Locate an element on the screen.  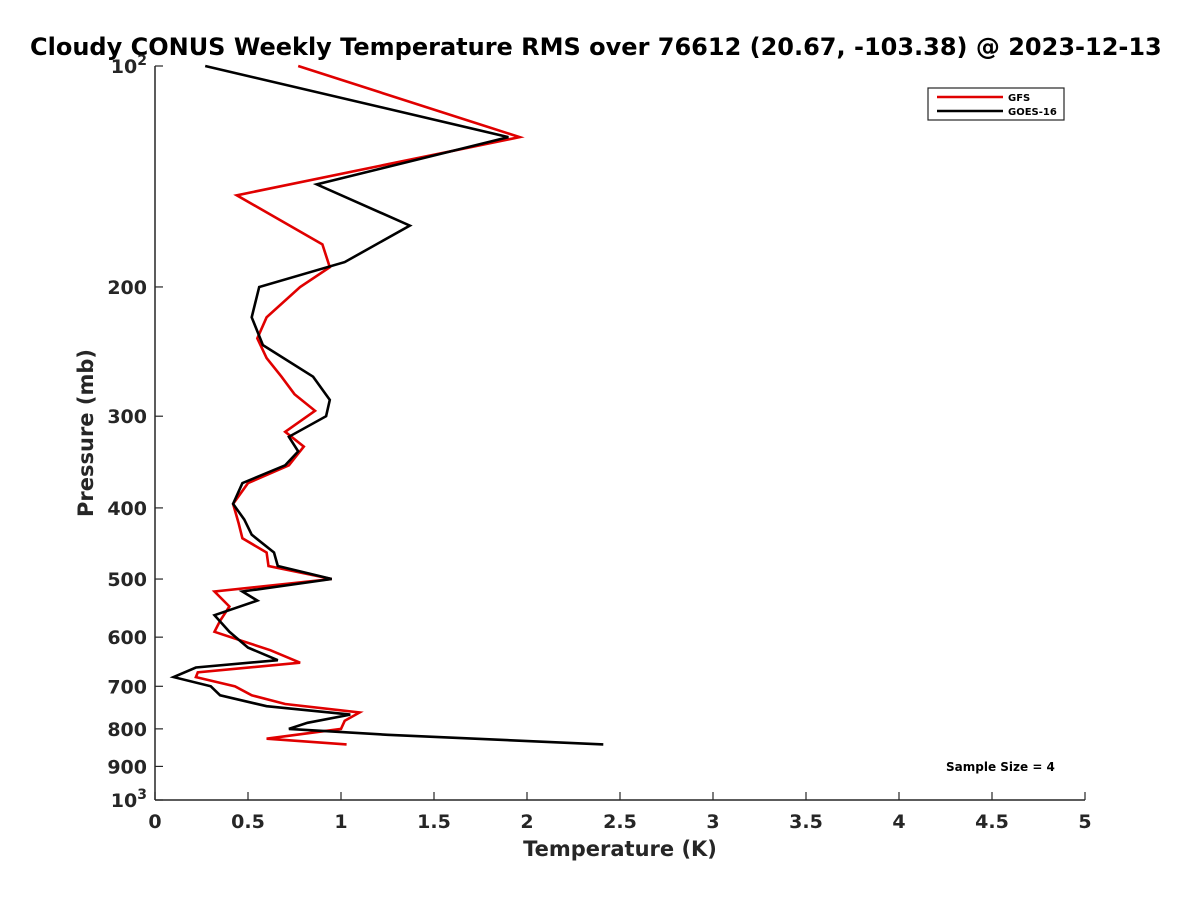
x-tick-label: 1 is located at coordinates (340, 822).